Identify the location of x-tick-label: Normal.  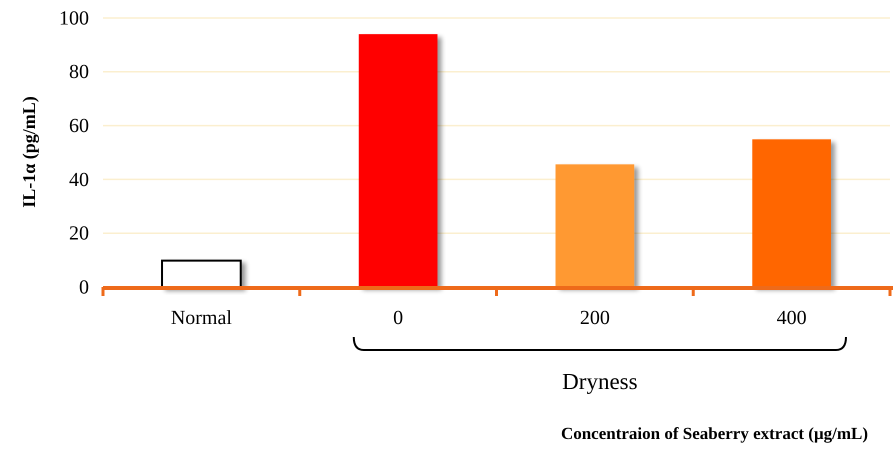
(201, 318).